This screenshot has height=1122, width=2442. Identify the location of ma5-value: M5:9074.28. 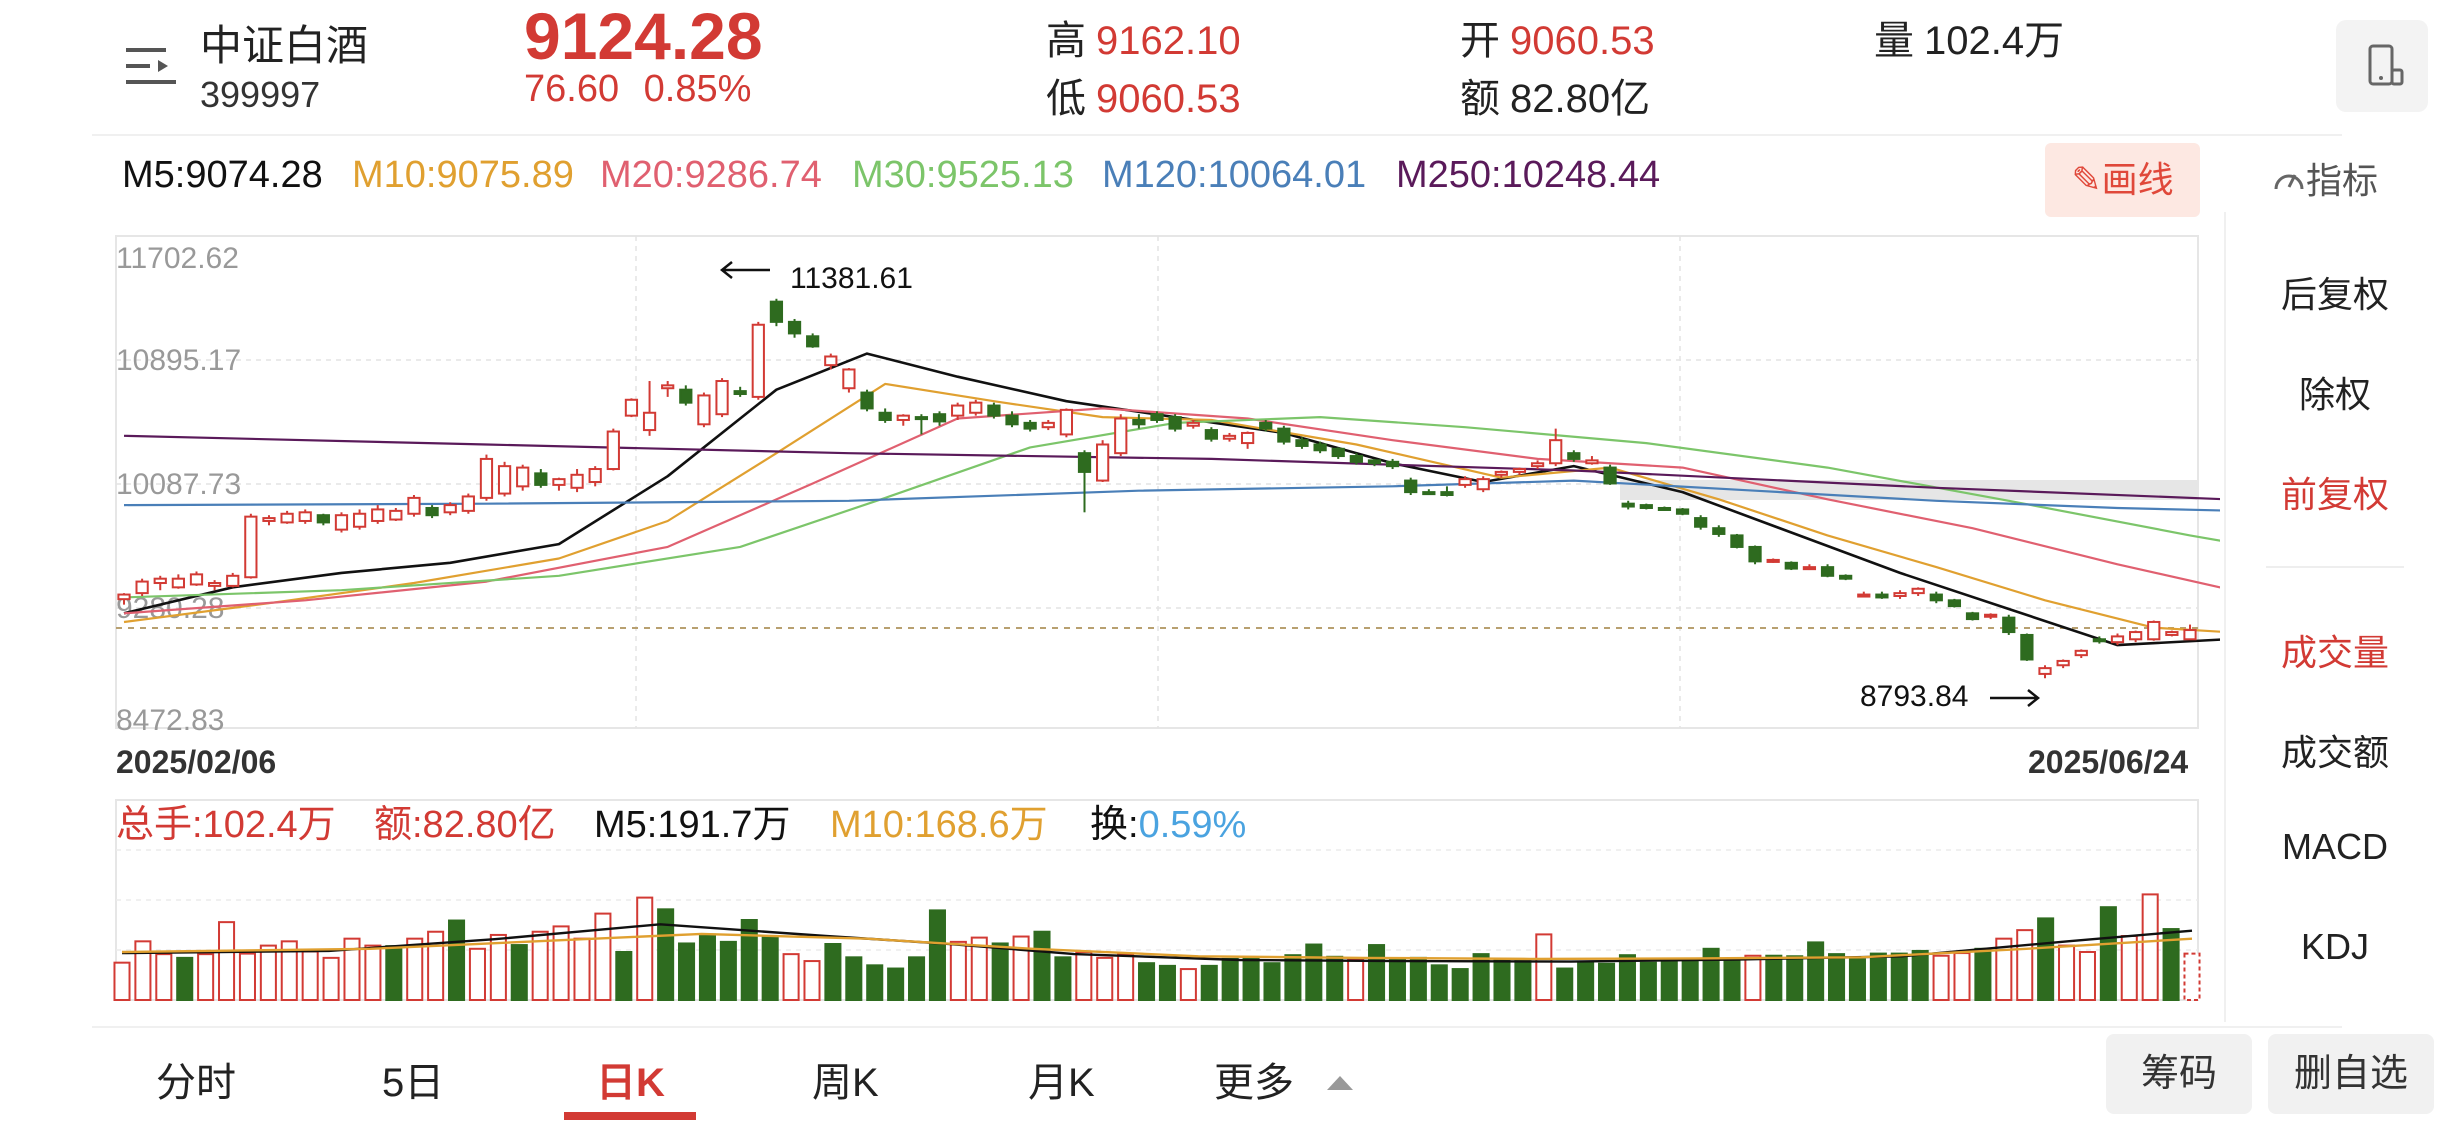
(222, 175).